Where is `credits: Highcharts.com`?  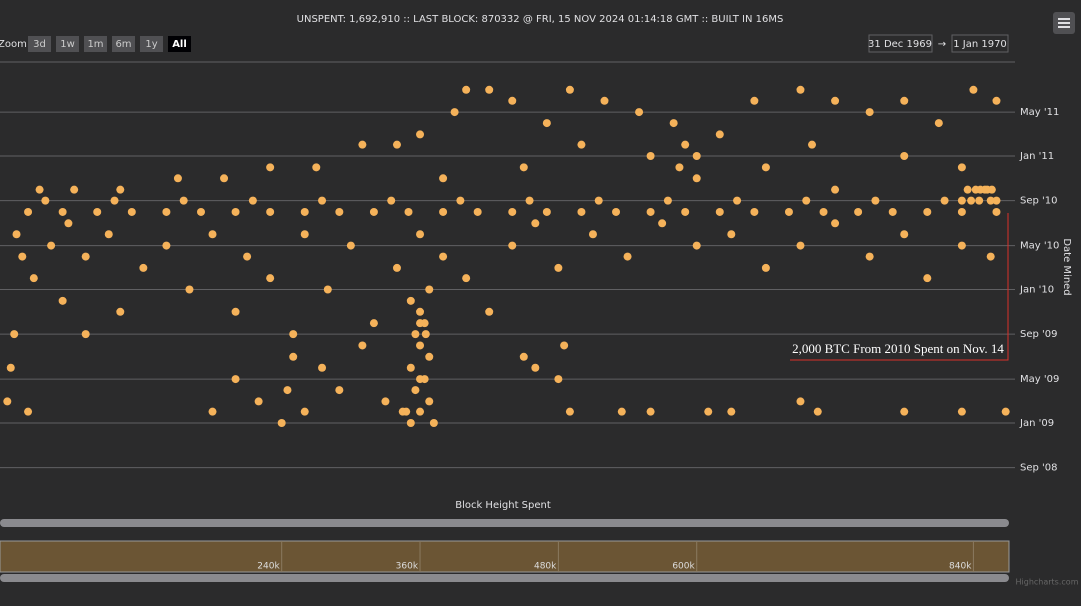 credits: Highcharts.com is located at coordinates (1047, 582).